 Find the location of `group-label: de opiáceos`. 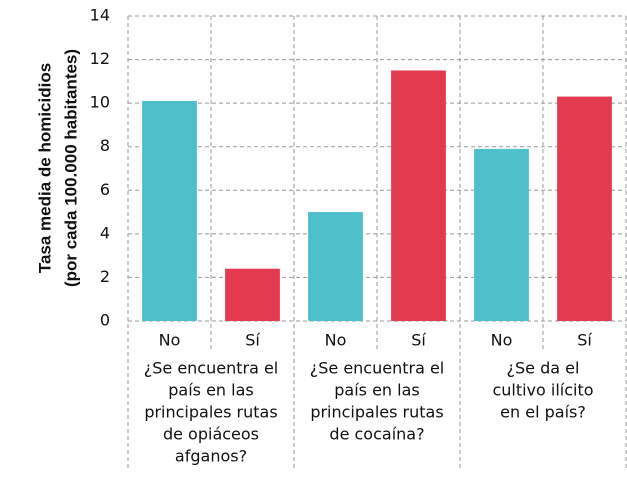

group-label: de opiáceos is located at coordinates (211, 434).